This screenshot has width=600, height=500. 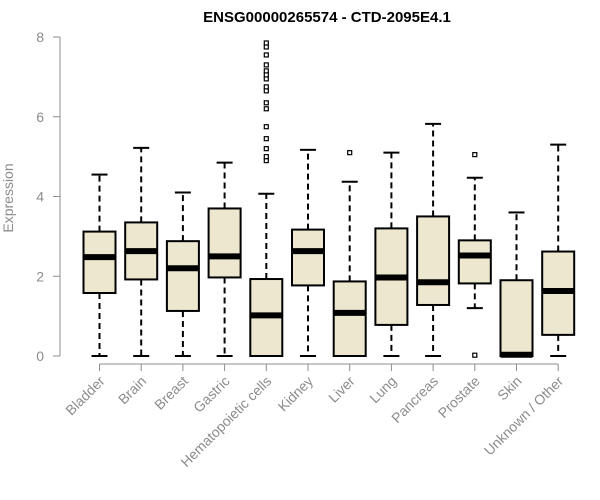 What do you see at coordinates (40, 37) in the screenshot?
I see `y-tick-label: 8` at bounding box center [40, 37].